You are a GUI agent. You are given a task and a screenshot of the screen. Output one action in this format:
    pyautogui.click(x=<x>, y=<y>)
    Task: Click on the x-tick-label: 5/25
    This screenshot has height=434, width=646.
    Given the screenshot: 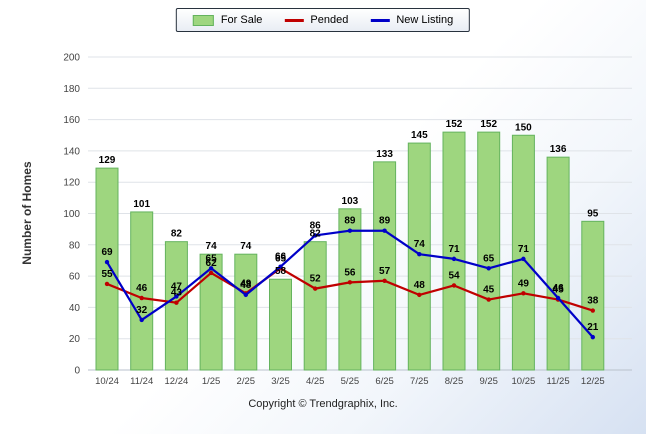 What is the action you would take?
    pyautogui.click(x=350, y=381)
    